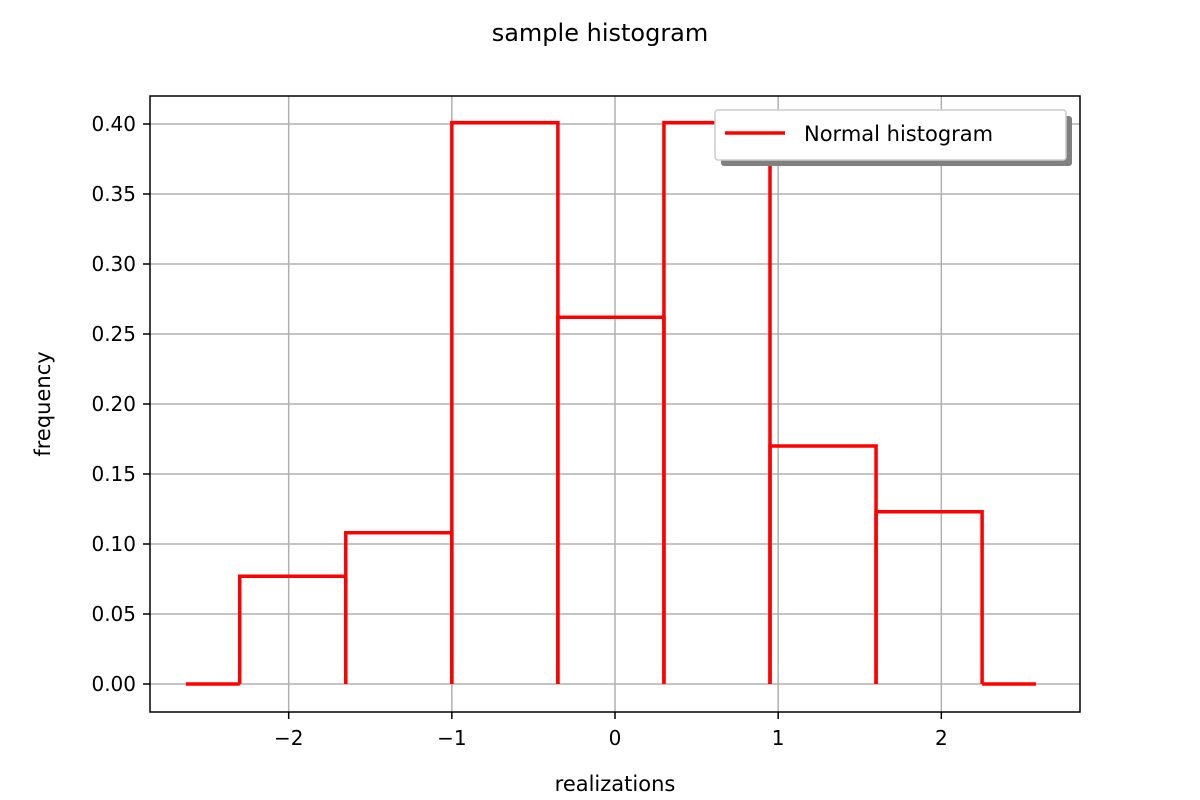 Image resolution: width=1200 pixels, height=800 pixels. I want to click on y-axis-label: frequency, so click(43, 403).